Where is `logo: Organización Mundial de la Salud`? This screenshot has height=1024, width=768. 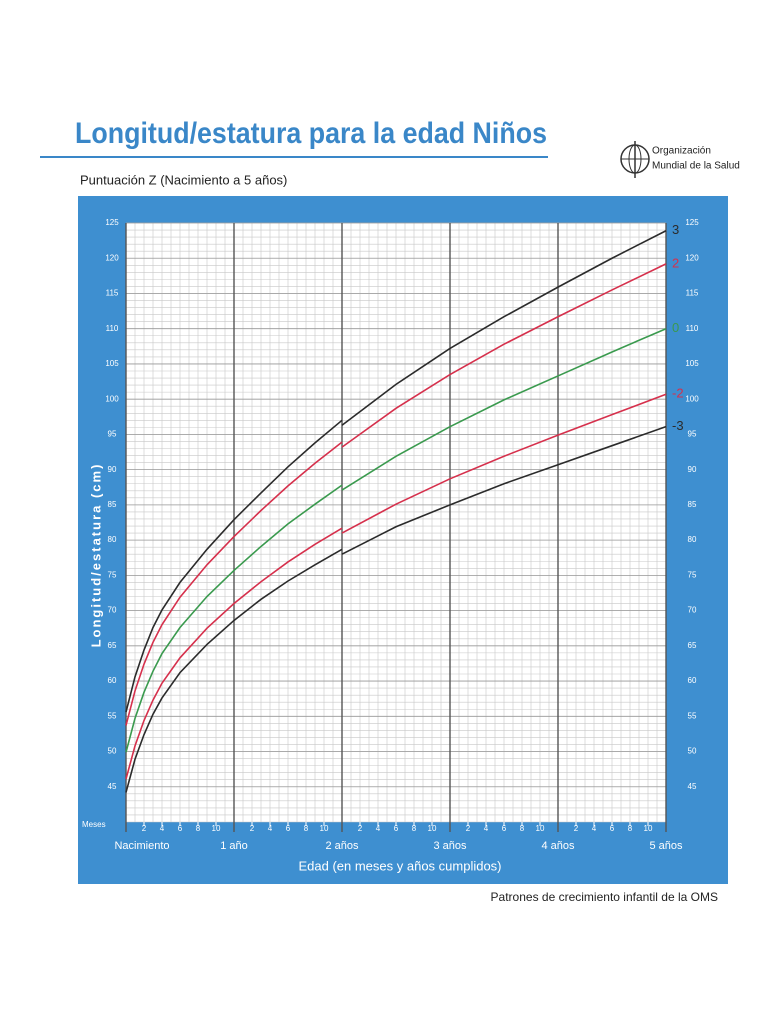 logo: Organización Mundial de la Salud is located at coordinates (680, 159).